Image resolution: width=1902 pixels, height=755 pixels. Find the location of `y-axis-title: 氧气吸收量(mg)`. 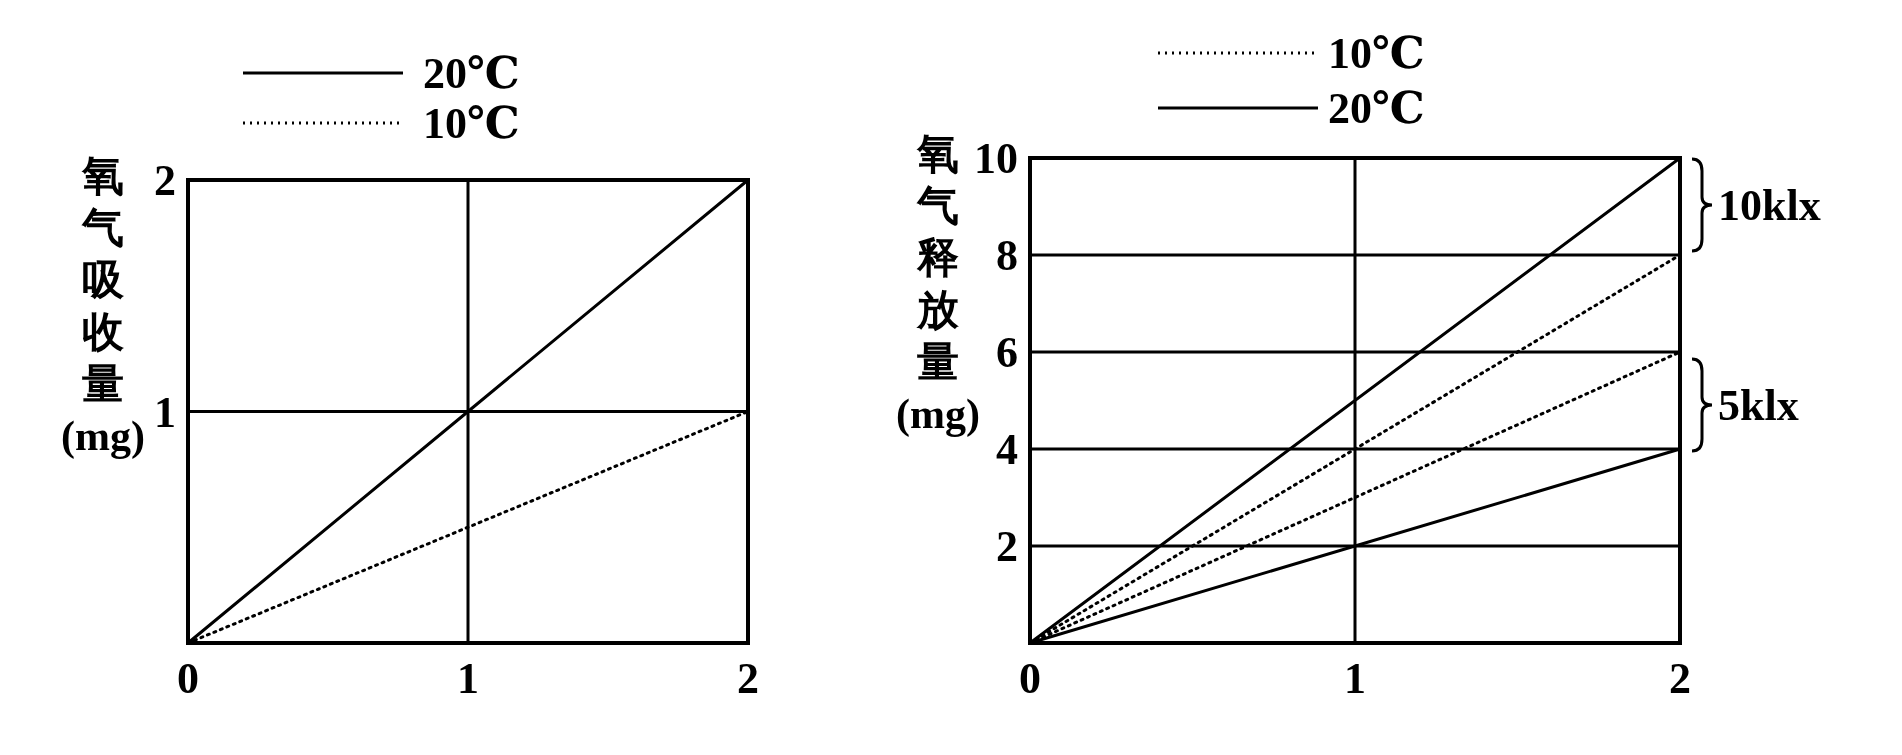

y-axis-title: 氧气吸收量(mg) is located at coordinates (103, 306).